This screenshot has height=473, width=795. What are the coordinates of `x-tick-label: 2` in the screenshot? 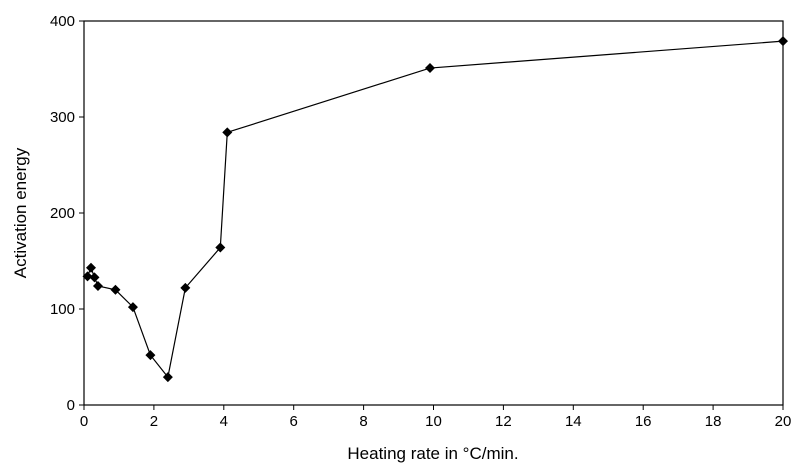 It's located at (154, 421).